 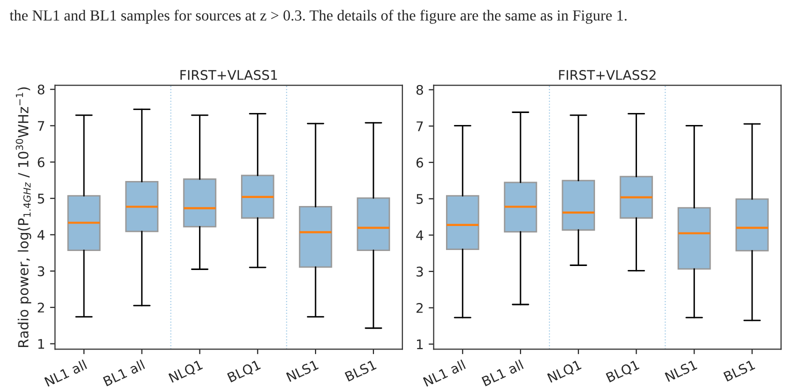 I want to click on chart-title: FIRST+VLASS2, so click(x=607, y=75).